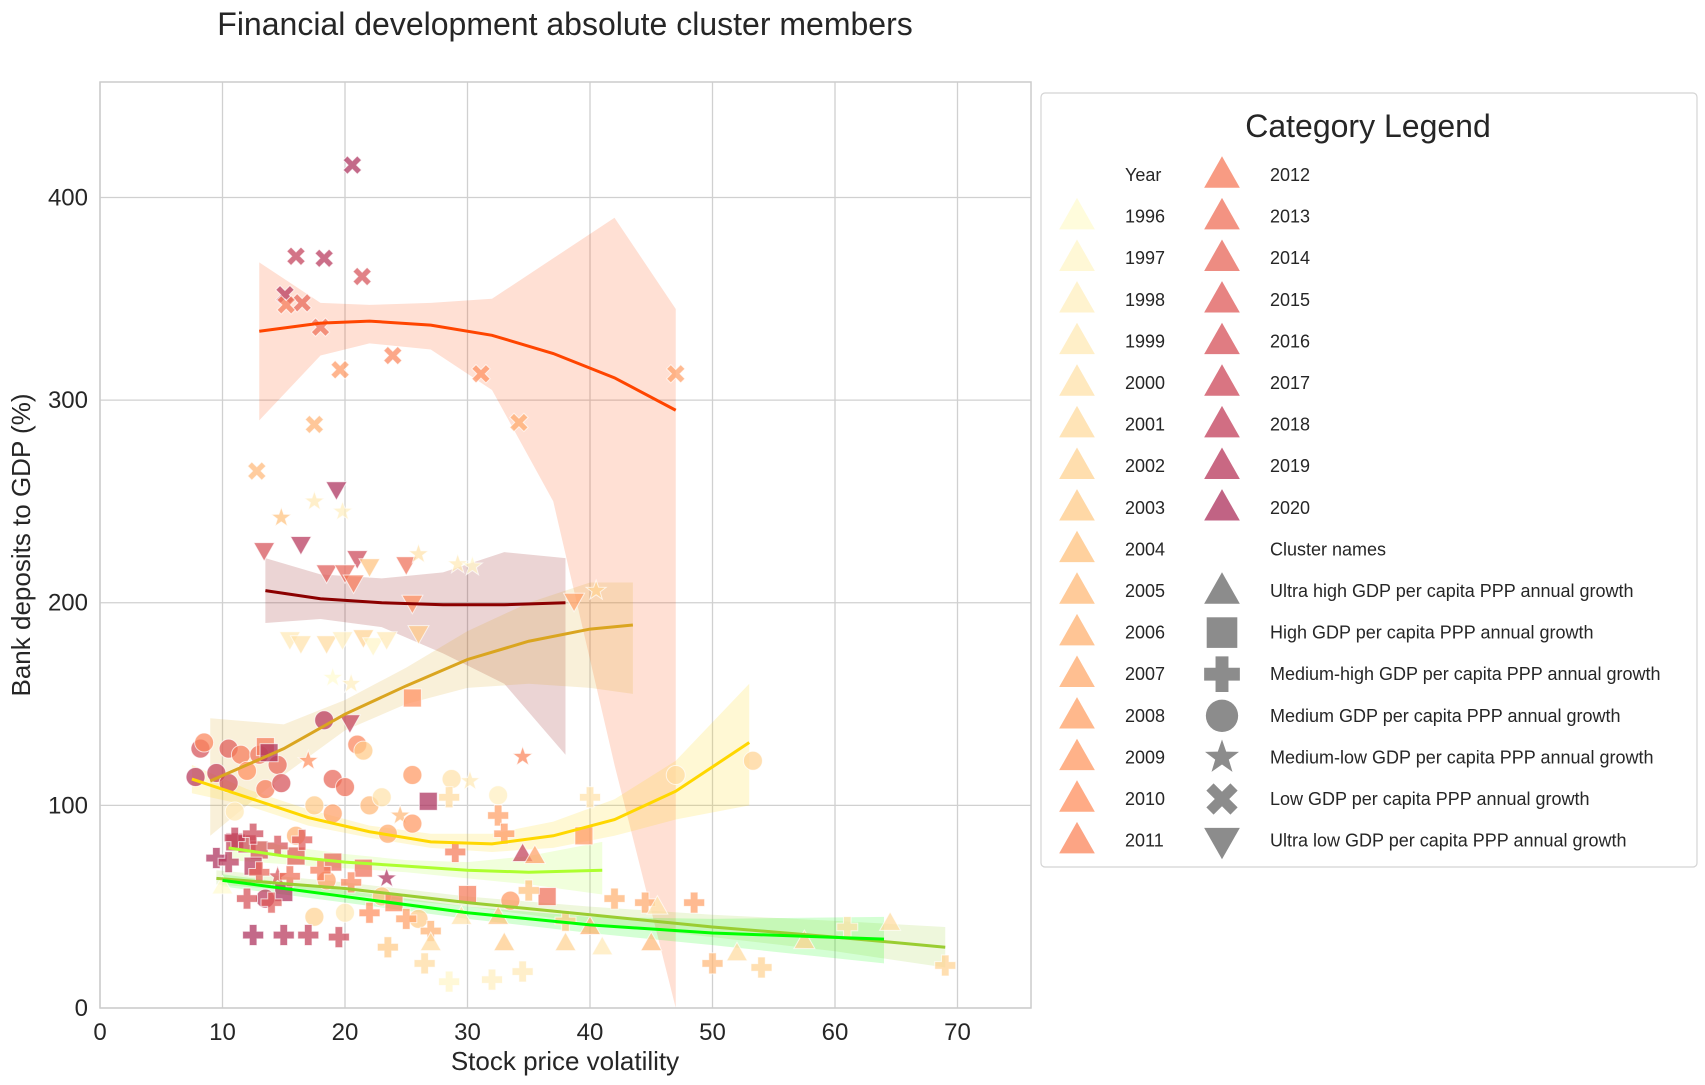 The height and width of the screenshot is (1085, 1705). I want to click on legend-year-label: 2014, so click(1290, 258).